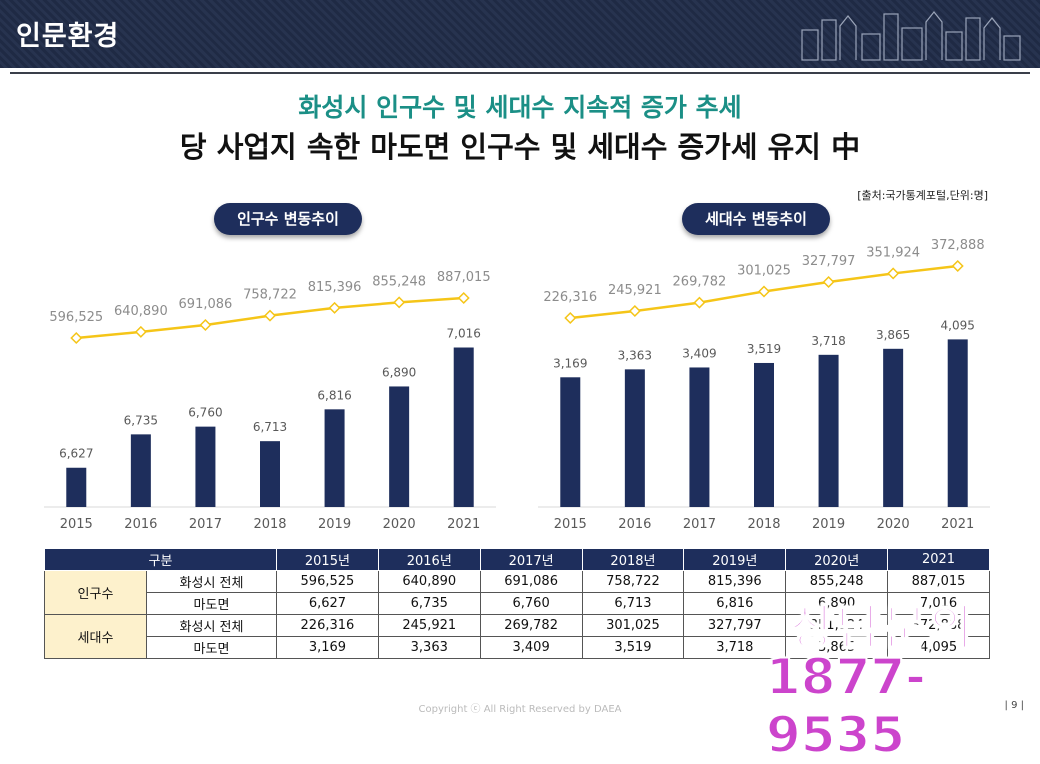 The width and height of the screenshot is (1040, 764). Describe the element at coordinates (635, 290) in the screenshot. I see `line-data-label: 245,921` at that location.